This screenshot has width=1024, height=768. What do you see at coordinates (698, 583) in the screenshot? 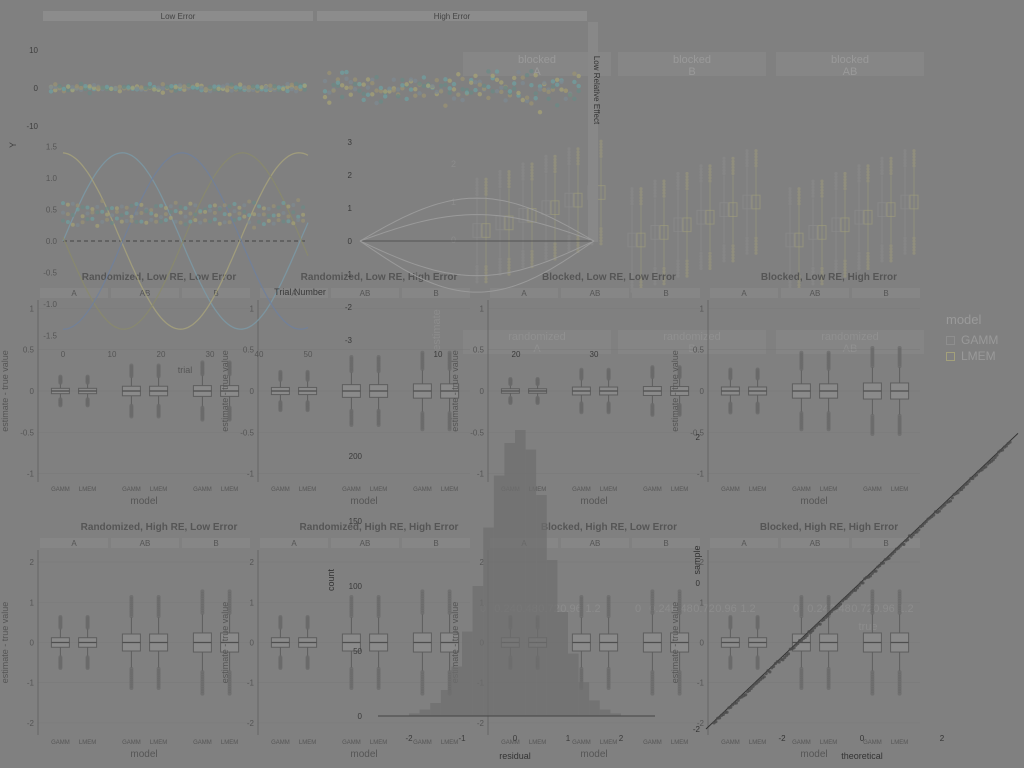
I see `ytick-sample: 0` at bounding box center [698, 583].